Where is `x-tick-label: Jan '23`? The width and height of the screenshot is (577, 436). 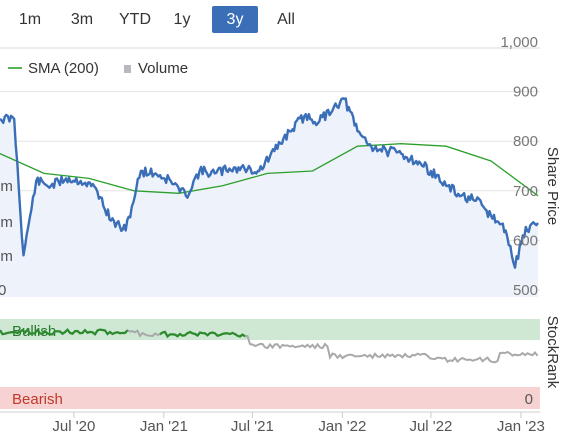 x-tick-label: Jan '23 is located at coordinates (521, 426).